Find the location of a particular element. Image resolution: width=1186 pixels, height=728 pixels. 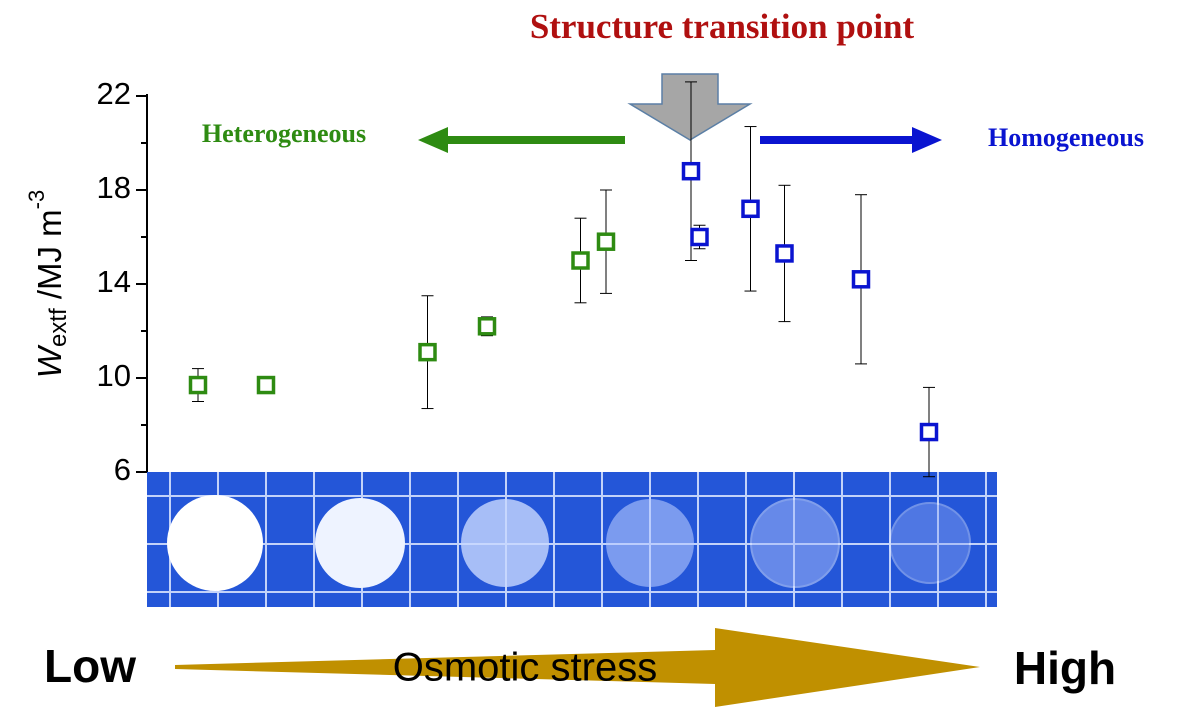

y-label-sup: -3 is located at coordinates (36, 200).